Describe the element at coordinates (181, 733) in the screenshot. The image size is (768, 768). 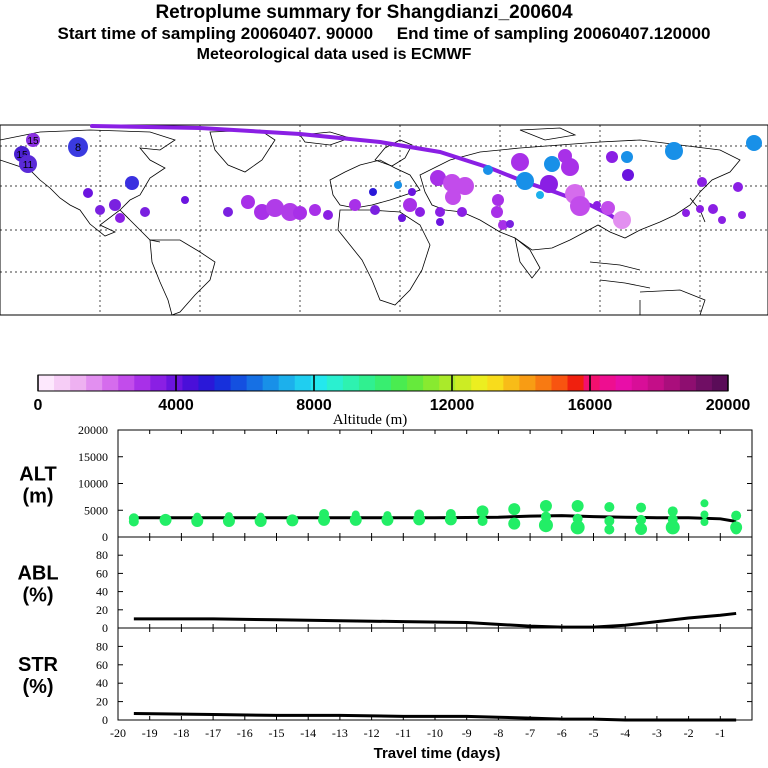
I see `x-tick-label: -18` at that location.